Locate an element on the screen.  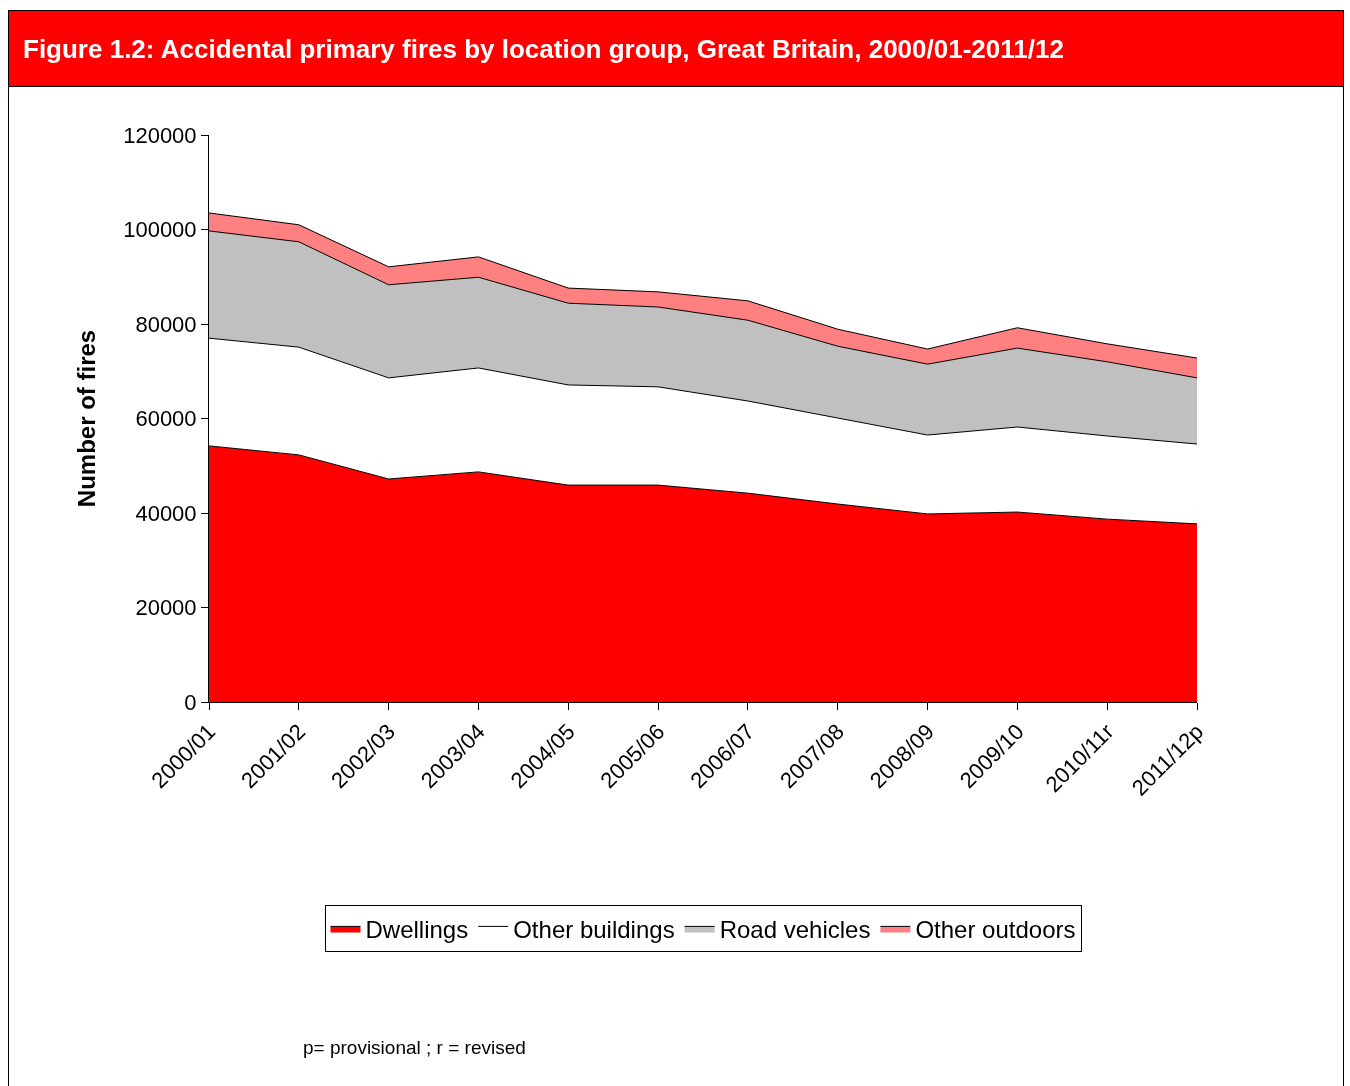
y-tick-label: 120000 is located at coordinates (160, 135).